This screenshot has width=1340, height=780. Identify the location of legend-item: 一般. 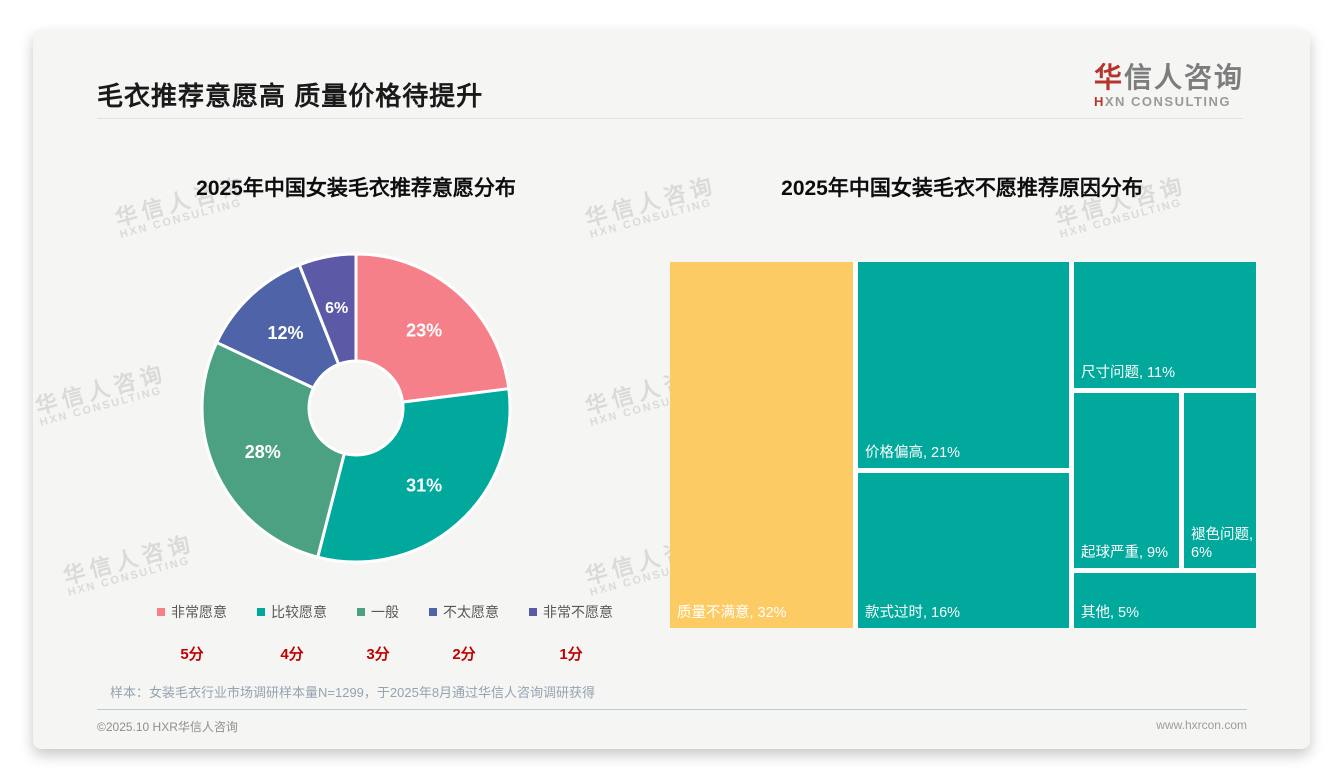
(378, 612).